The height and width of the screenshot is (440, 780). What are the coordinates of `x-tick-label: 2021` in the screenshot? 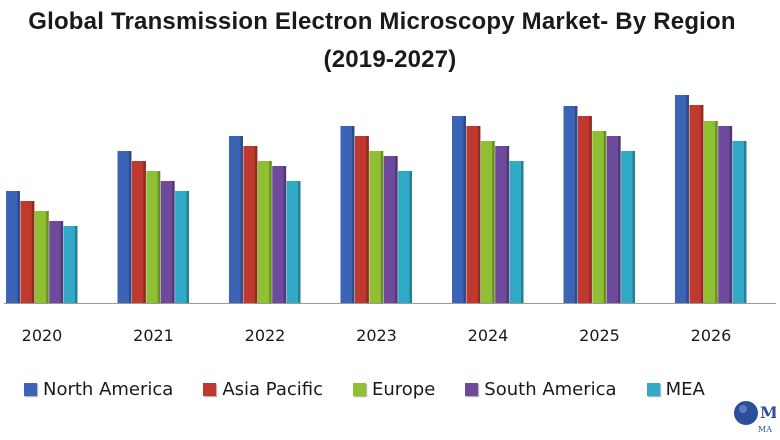 It's located at (153, 335).